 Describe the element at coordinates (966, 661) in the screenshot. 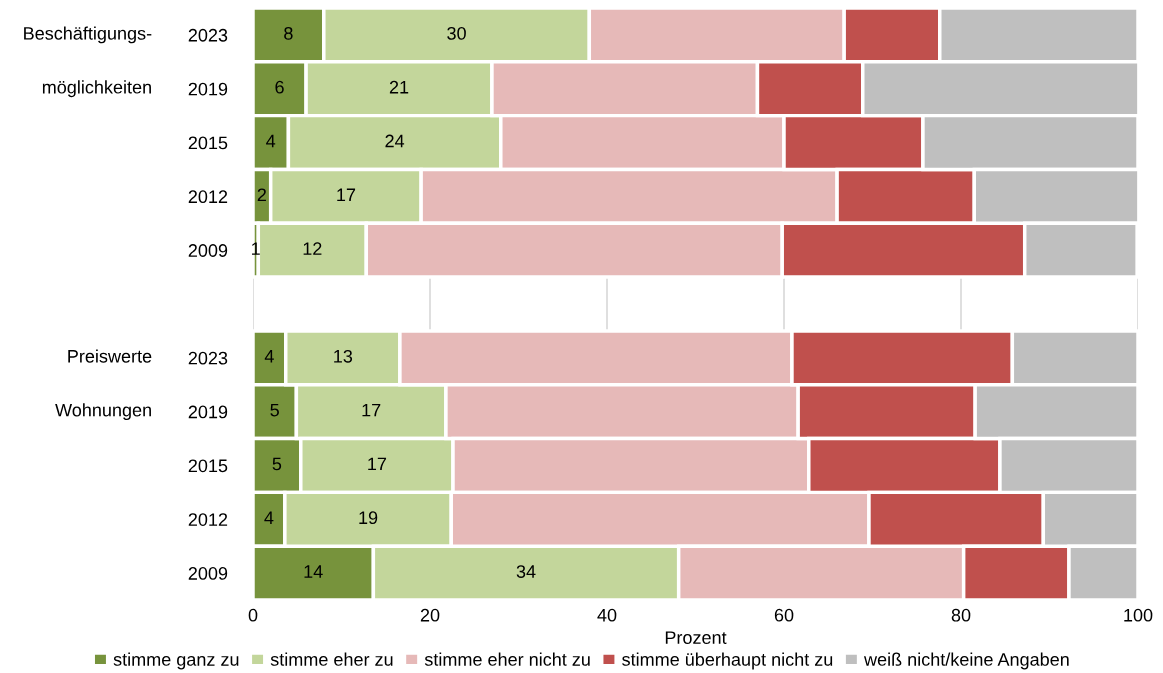

I see `legend-label: weiß nicht/keine Angaben` at that location.